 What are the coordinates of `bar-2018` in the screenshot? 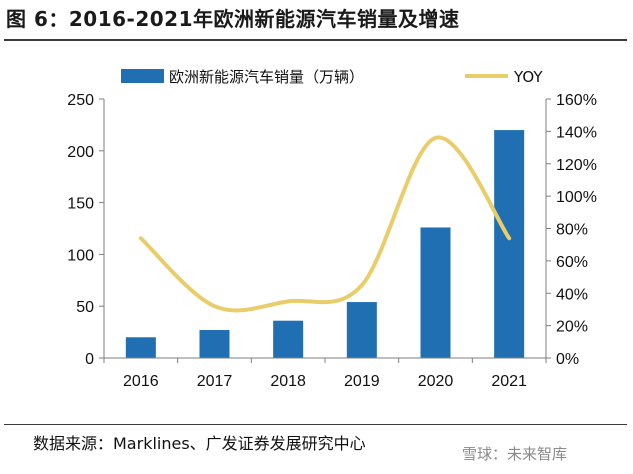 It's located at (288, 339).